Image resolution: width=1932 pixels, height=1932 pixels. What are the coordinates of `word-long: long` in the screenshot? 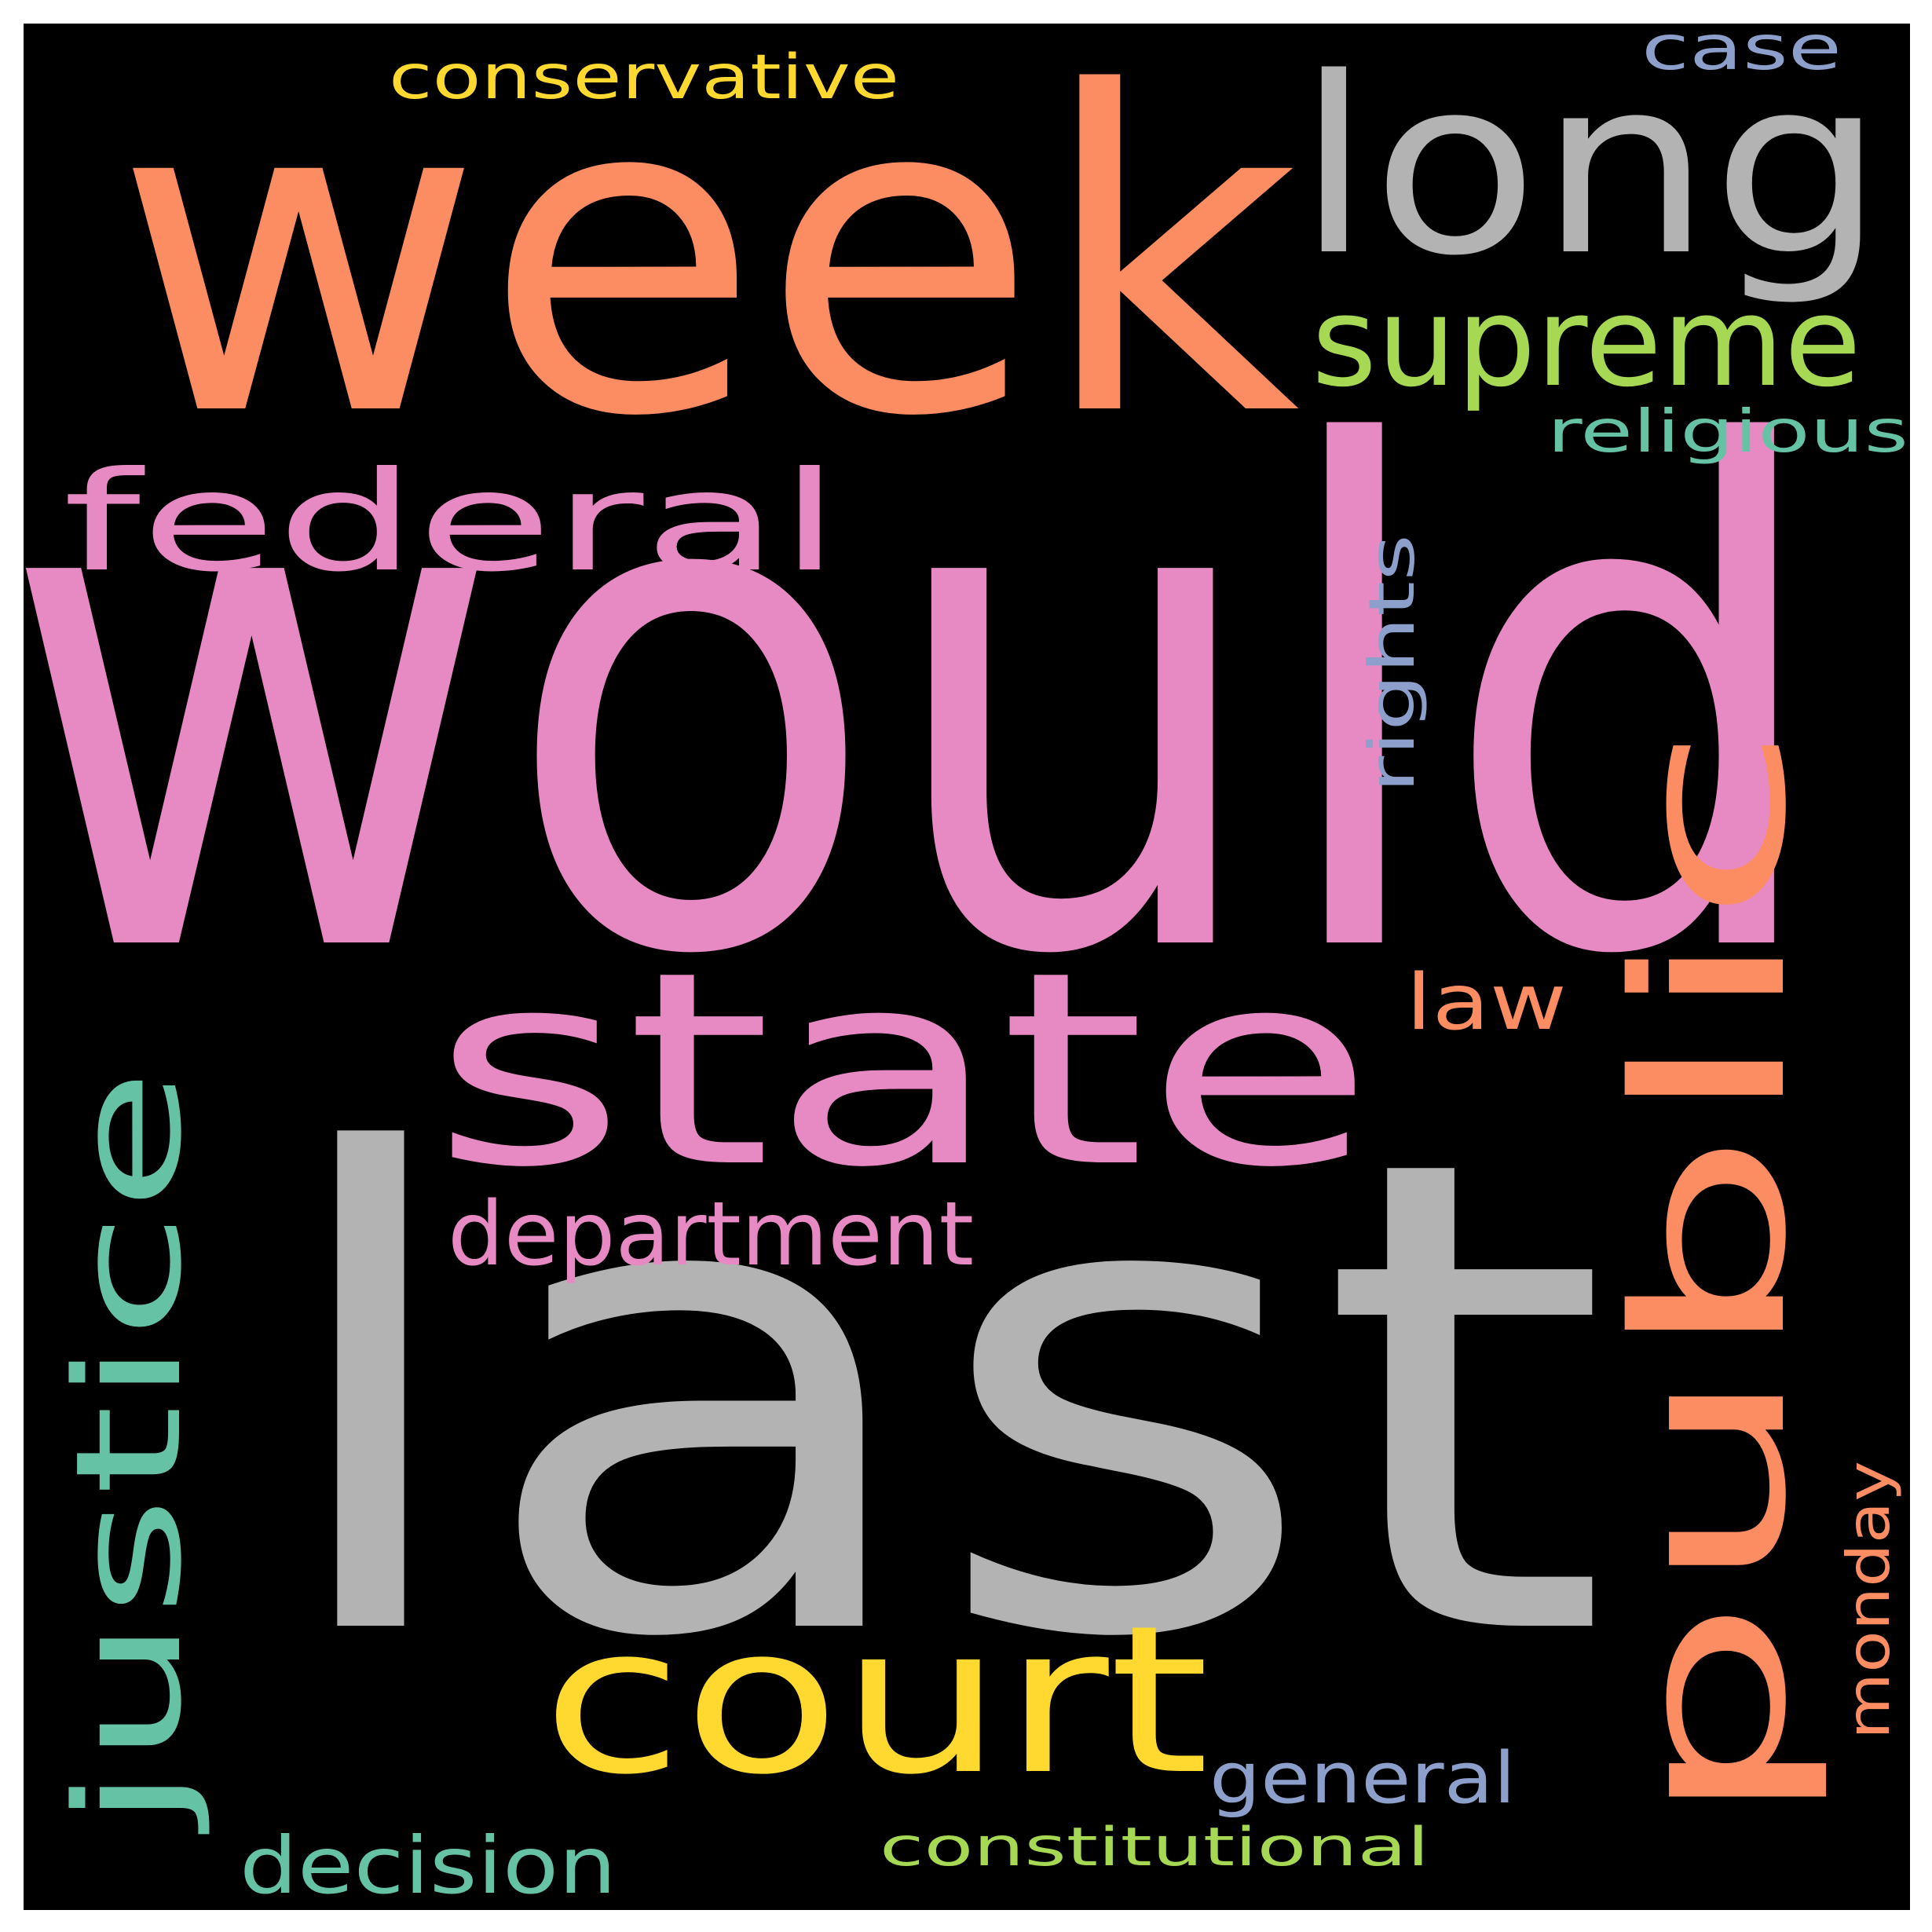 It's located at (1591, 168).